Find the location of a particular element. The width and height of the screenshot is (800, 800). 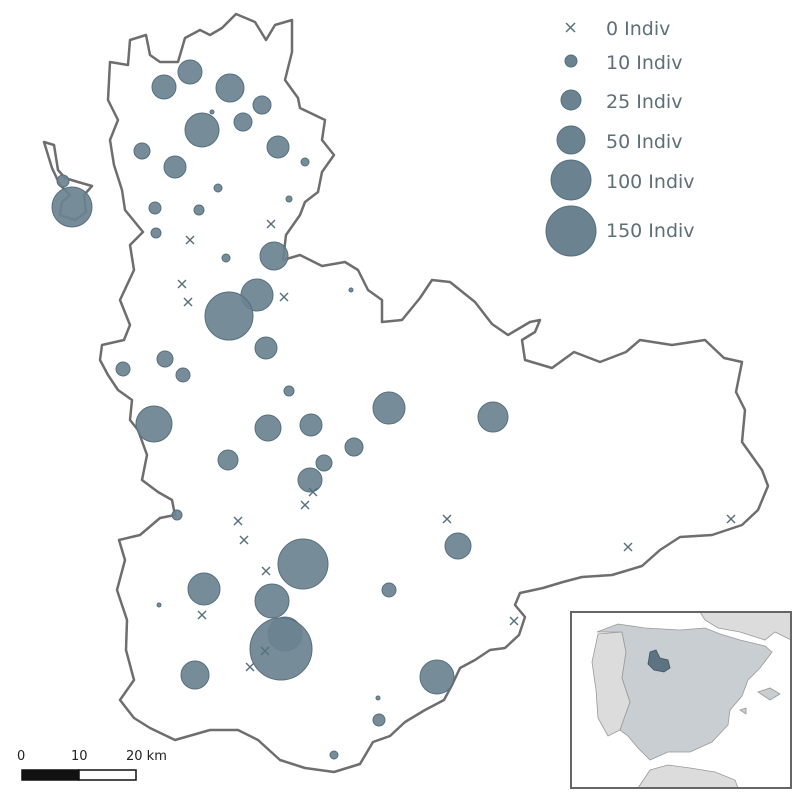

legend-label-50: 50 Indiv is located at coordinates (644, 142).